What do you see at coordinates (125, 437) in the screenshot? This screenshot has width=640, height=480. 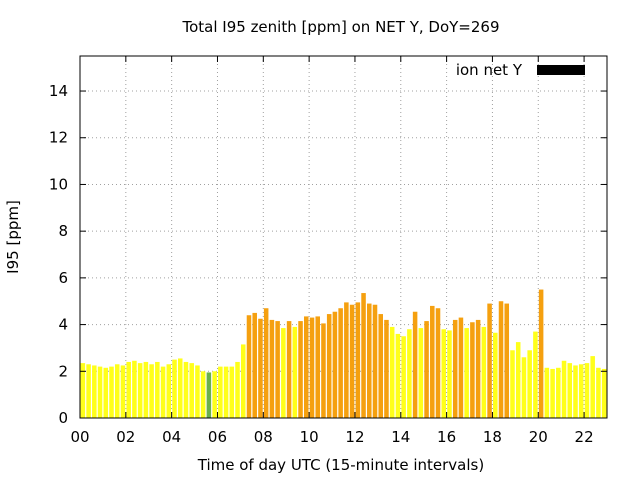 I see `x-tick-label: 02` at bounding box center [125, 437].